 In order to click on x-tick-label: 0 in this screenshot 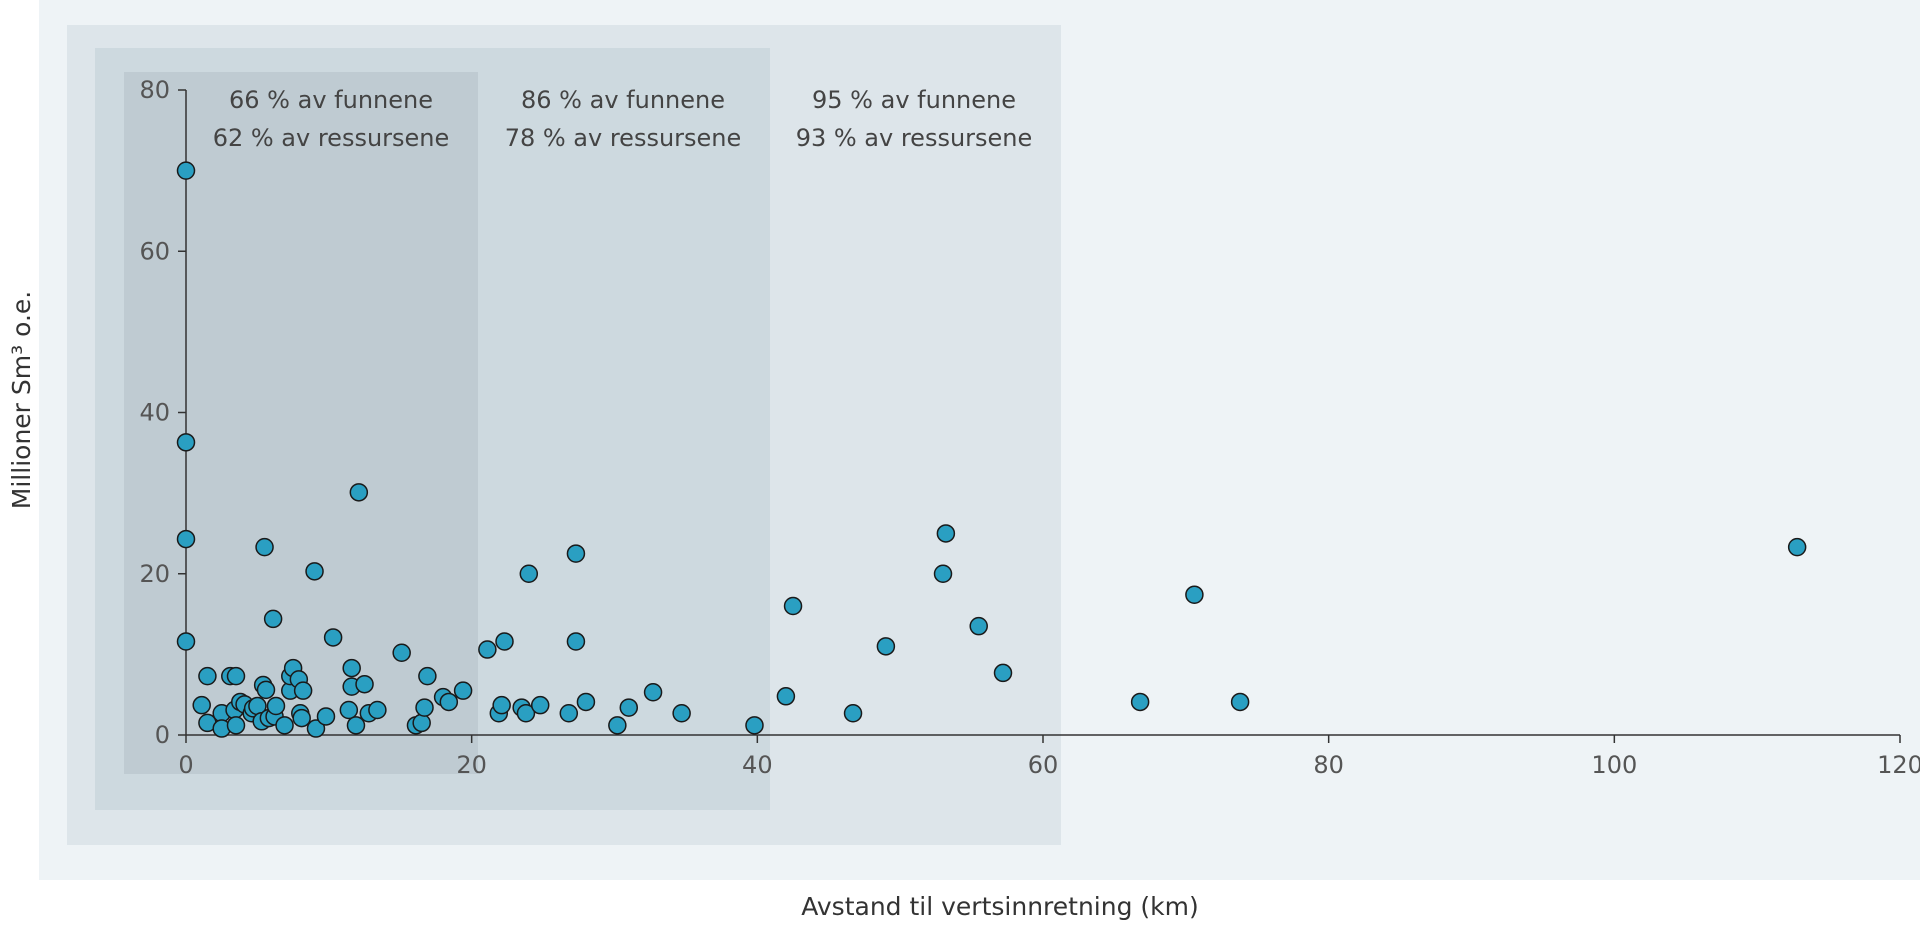, I will do `click(185, 765)`.